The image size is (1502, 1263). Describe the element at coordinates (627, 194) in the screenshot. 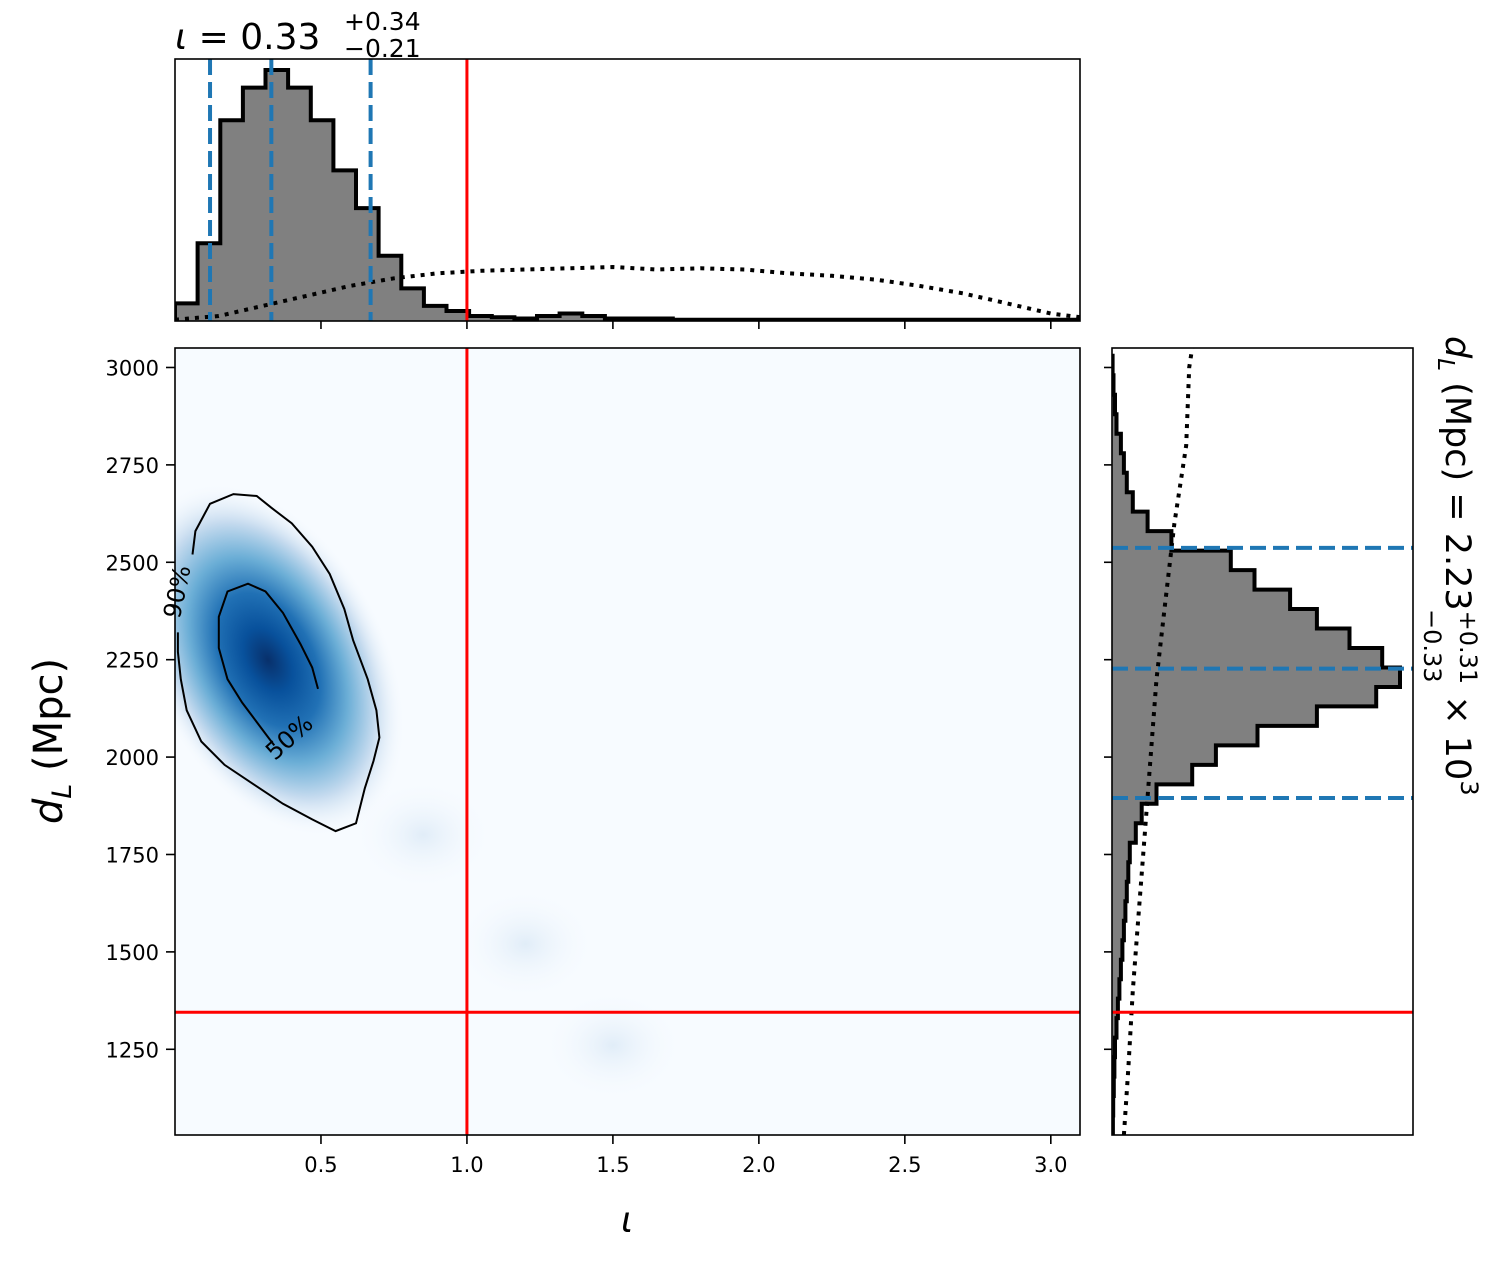

I see `iota-histogram` at that location.